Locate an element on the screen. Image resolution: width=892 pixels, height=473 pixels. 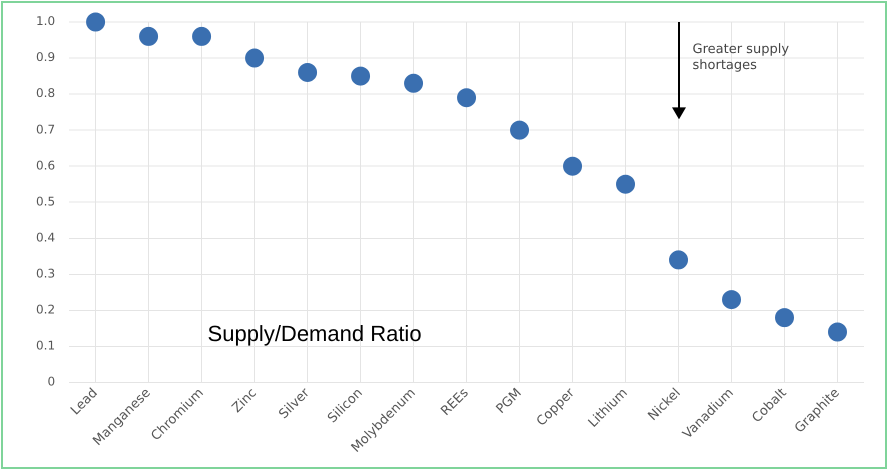
y-tick-label: 0.3 is located at coordinates (46, 273).